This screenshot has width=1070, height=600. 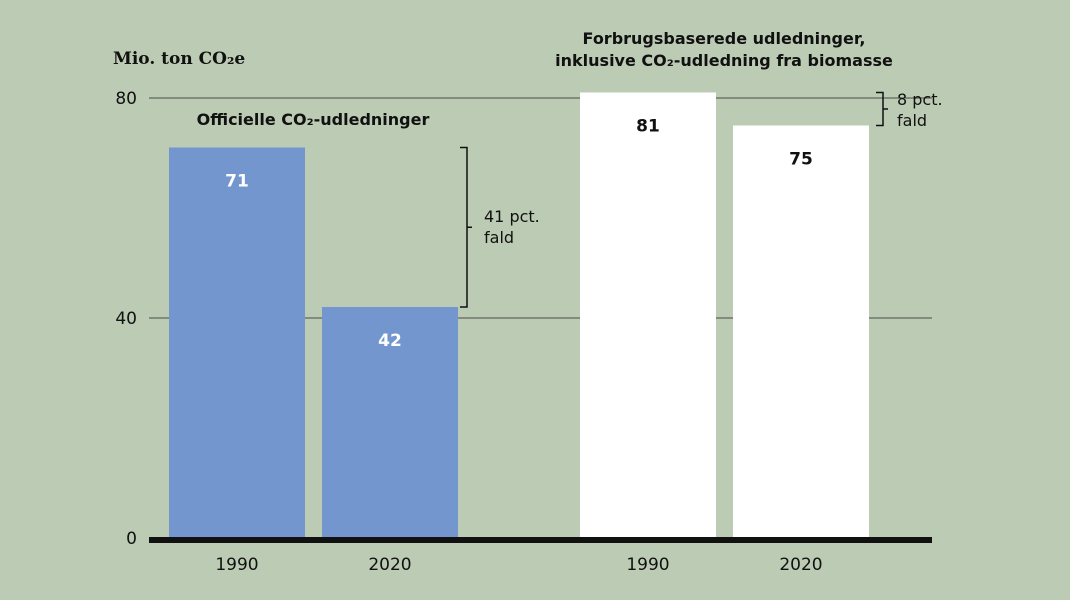 What do you see at coordinates (464, 227) in the screenshot?
I see `official-change-bracket` at bounding box center [464, 227].